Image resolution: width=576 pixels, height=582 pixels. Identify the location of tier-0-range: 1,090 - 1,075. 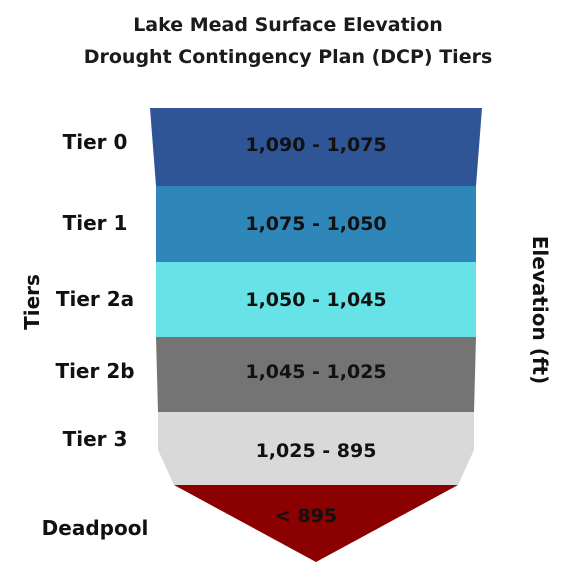
(315, 145).